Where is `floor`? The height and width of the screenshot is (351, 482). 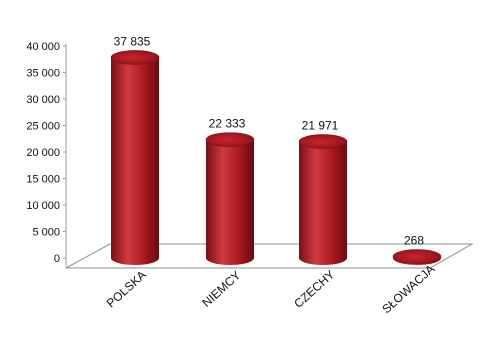 floor is located at coordinates (269, 256).